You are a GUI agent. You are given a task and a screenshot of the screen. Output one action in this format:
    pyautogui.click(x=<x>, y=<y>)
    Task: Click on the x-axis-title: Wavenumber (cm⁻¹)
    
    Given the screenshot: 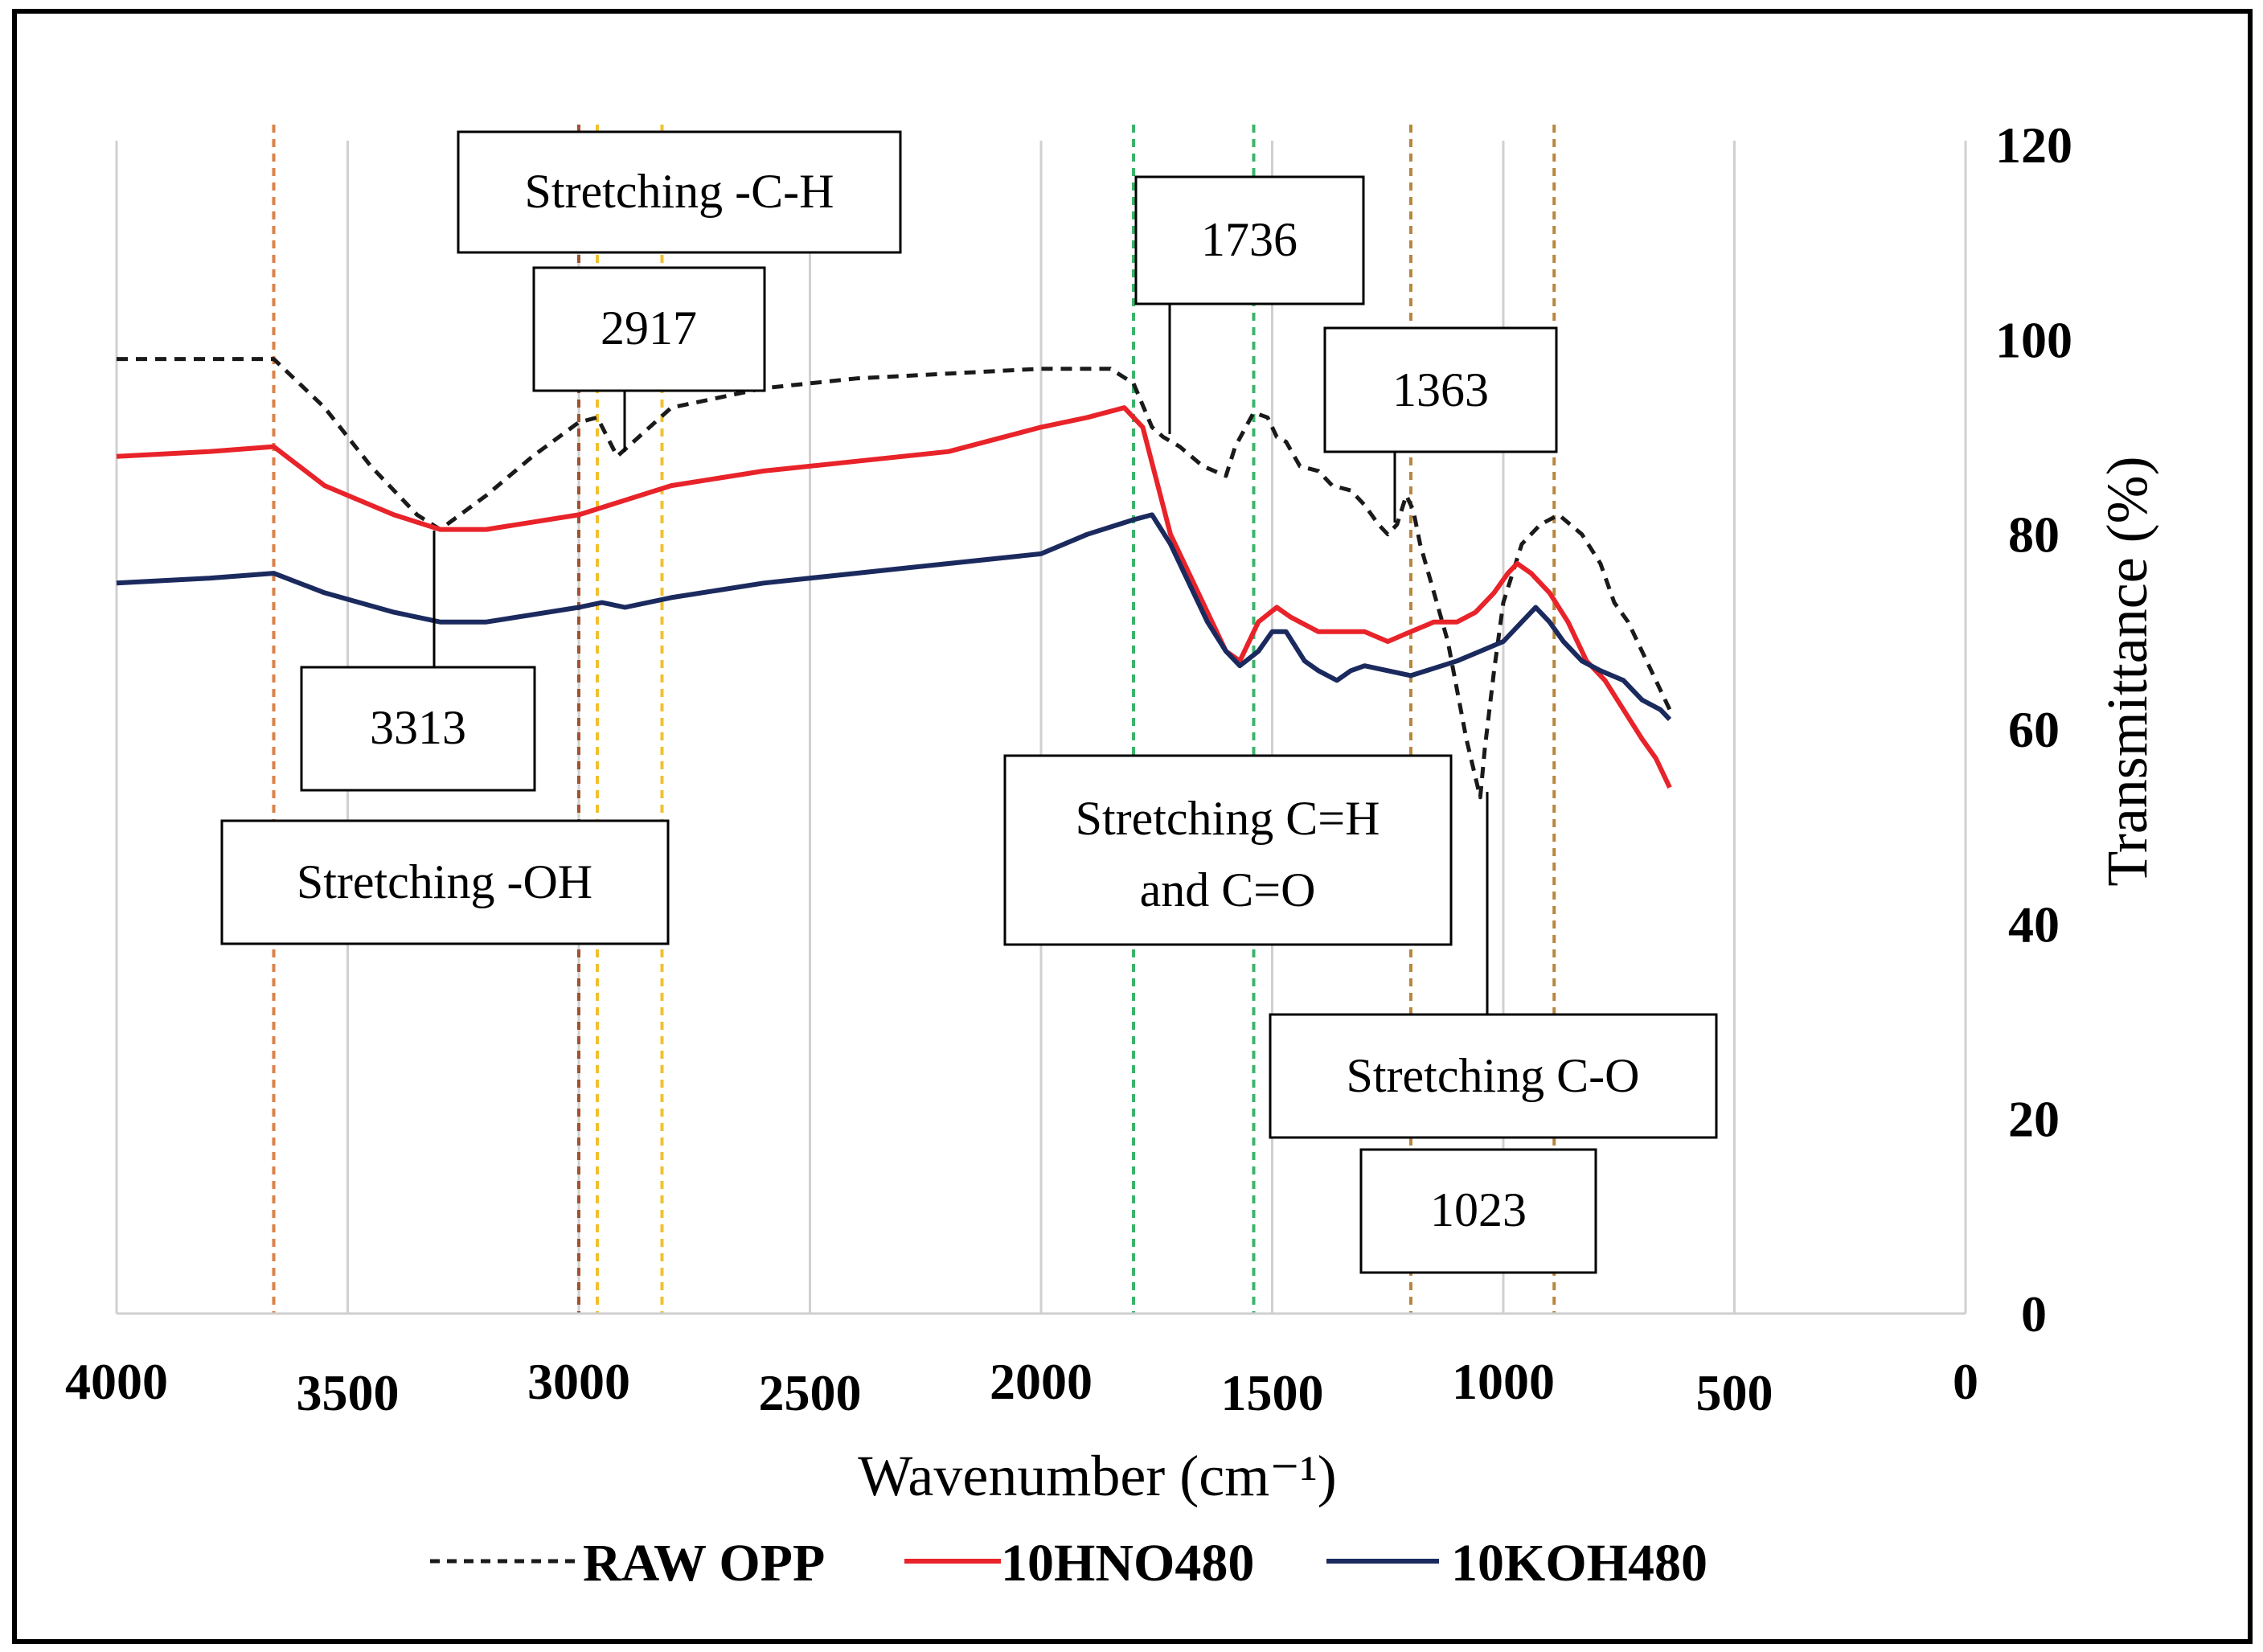 What is the action you would take?
    pyautogui.click(x=1097, y=1476)
    